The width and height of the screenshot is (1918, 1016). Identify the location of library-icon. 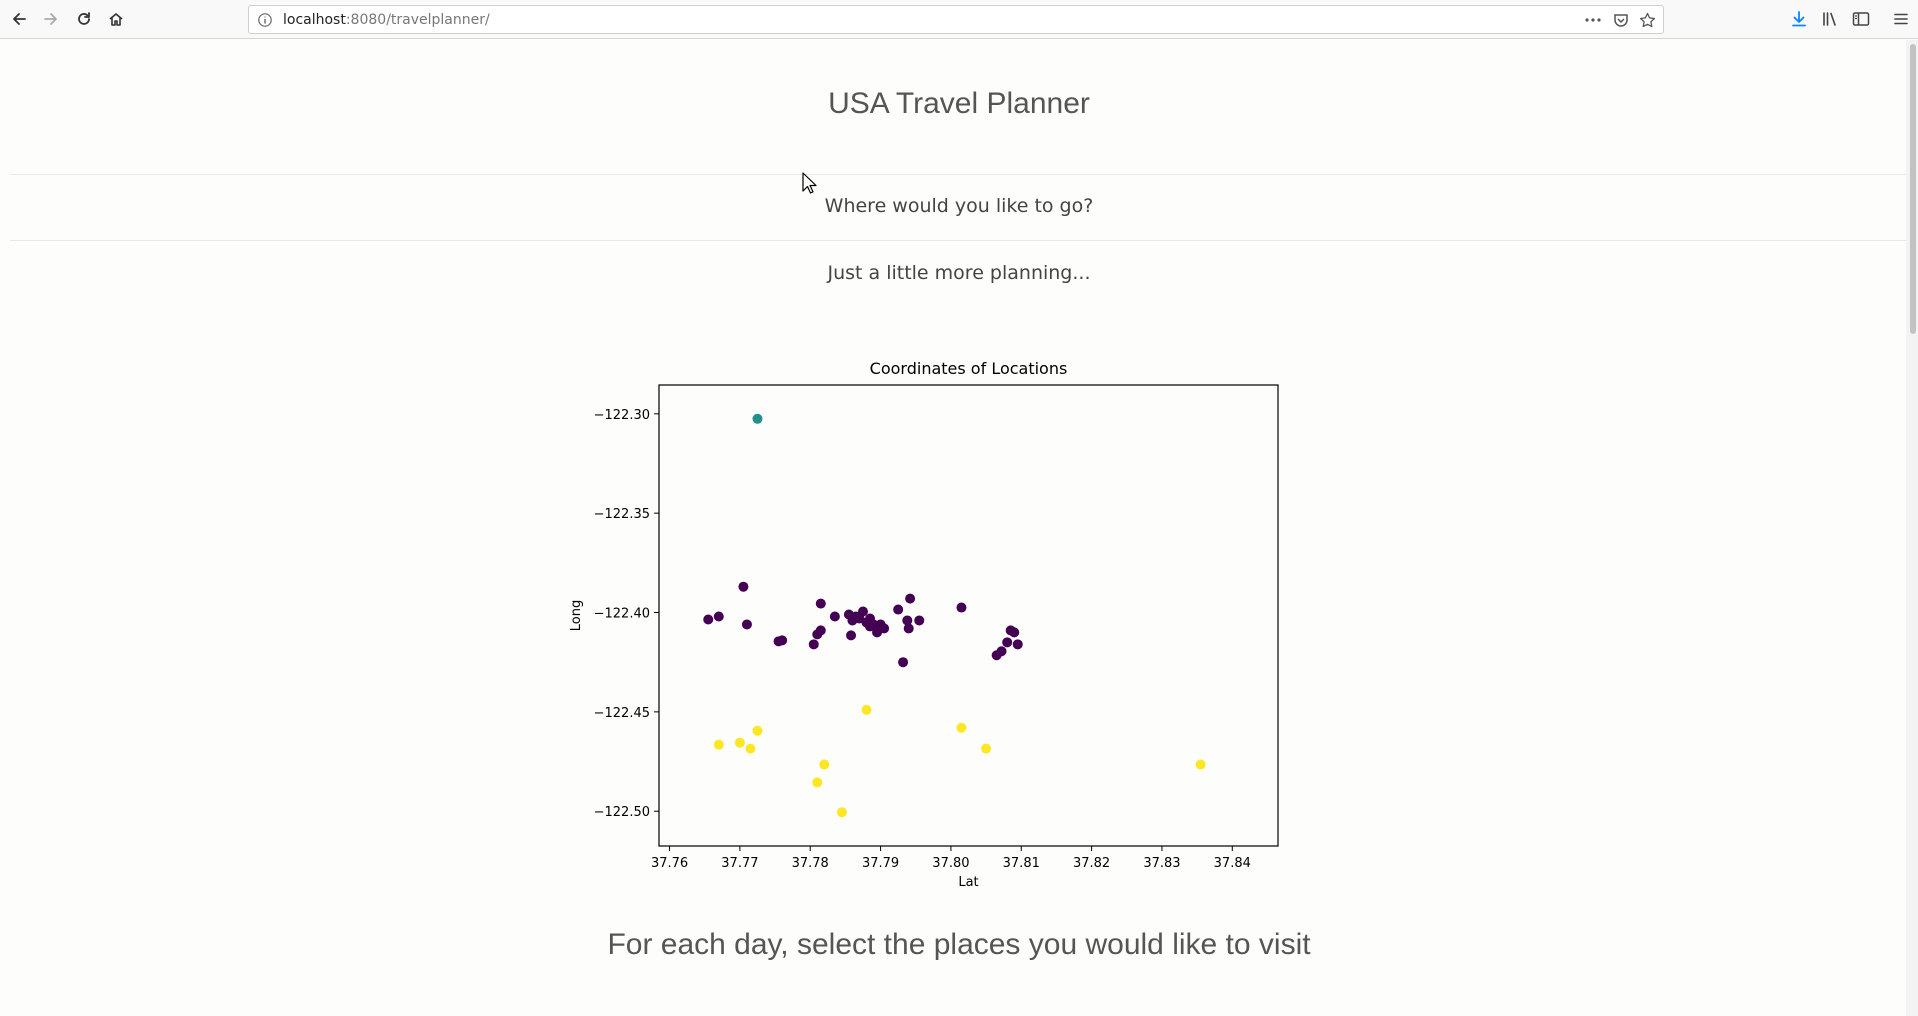
(1829, 19).